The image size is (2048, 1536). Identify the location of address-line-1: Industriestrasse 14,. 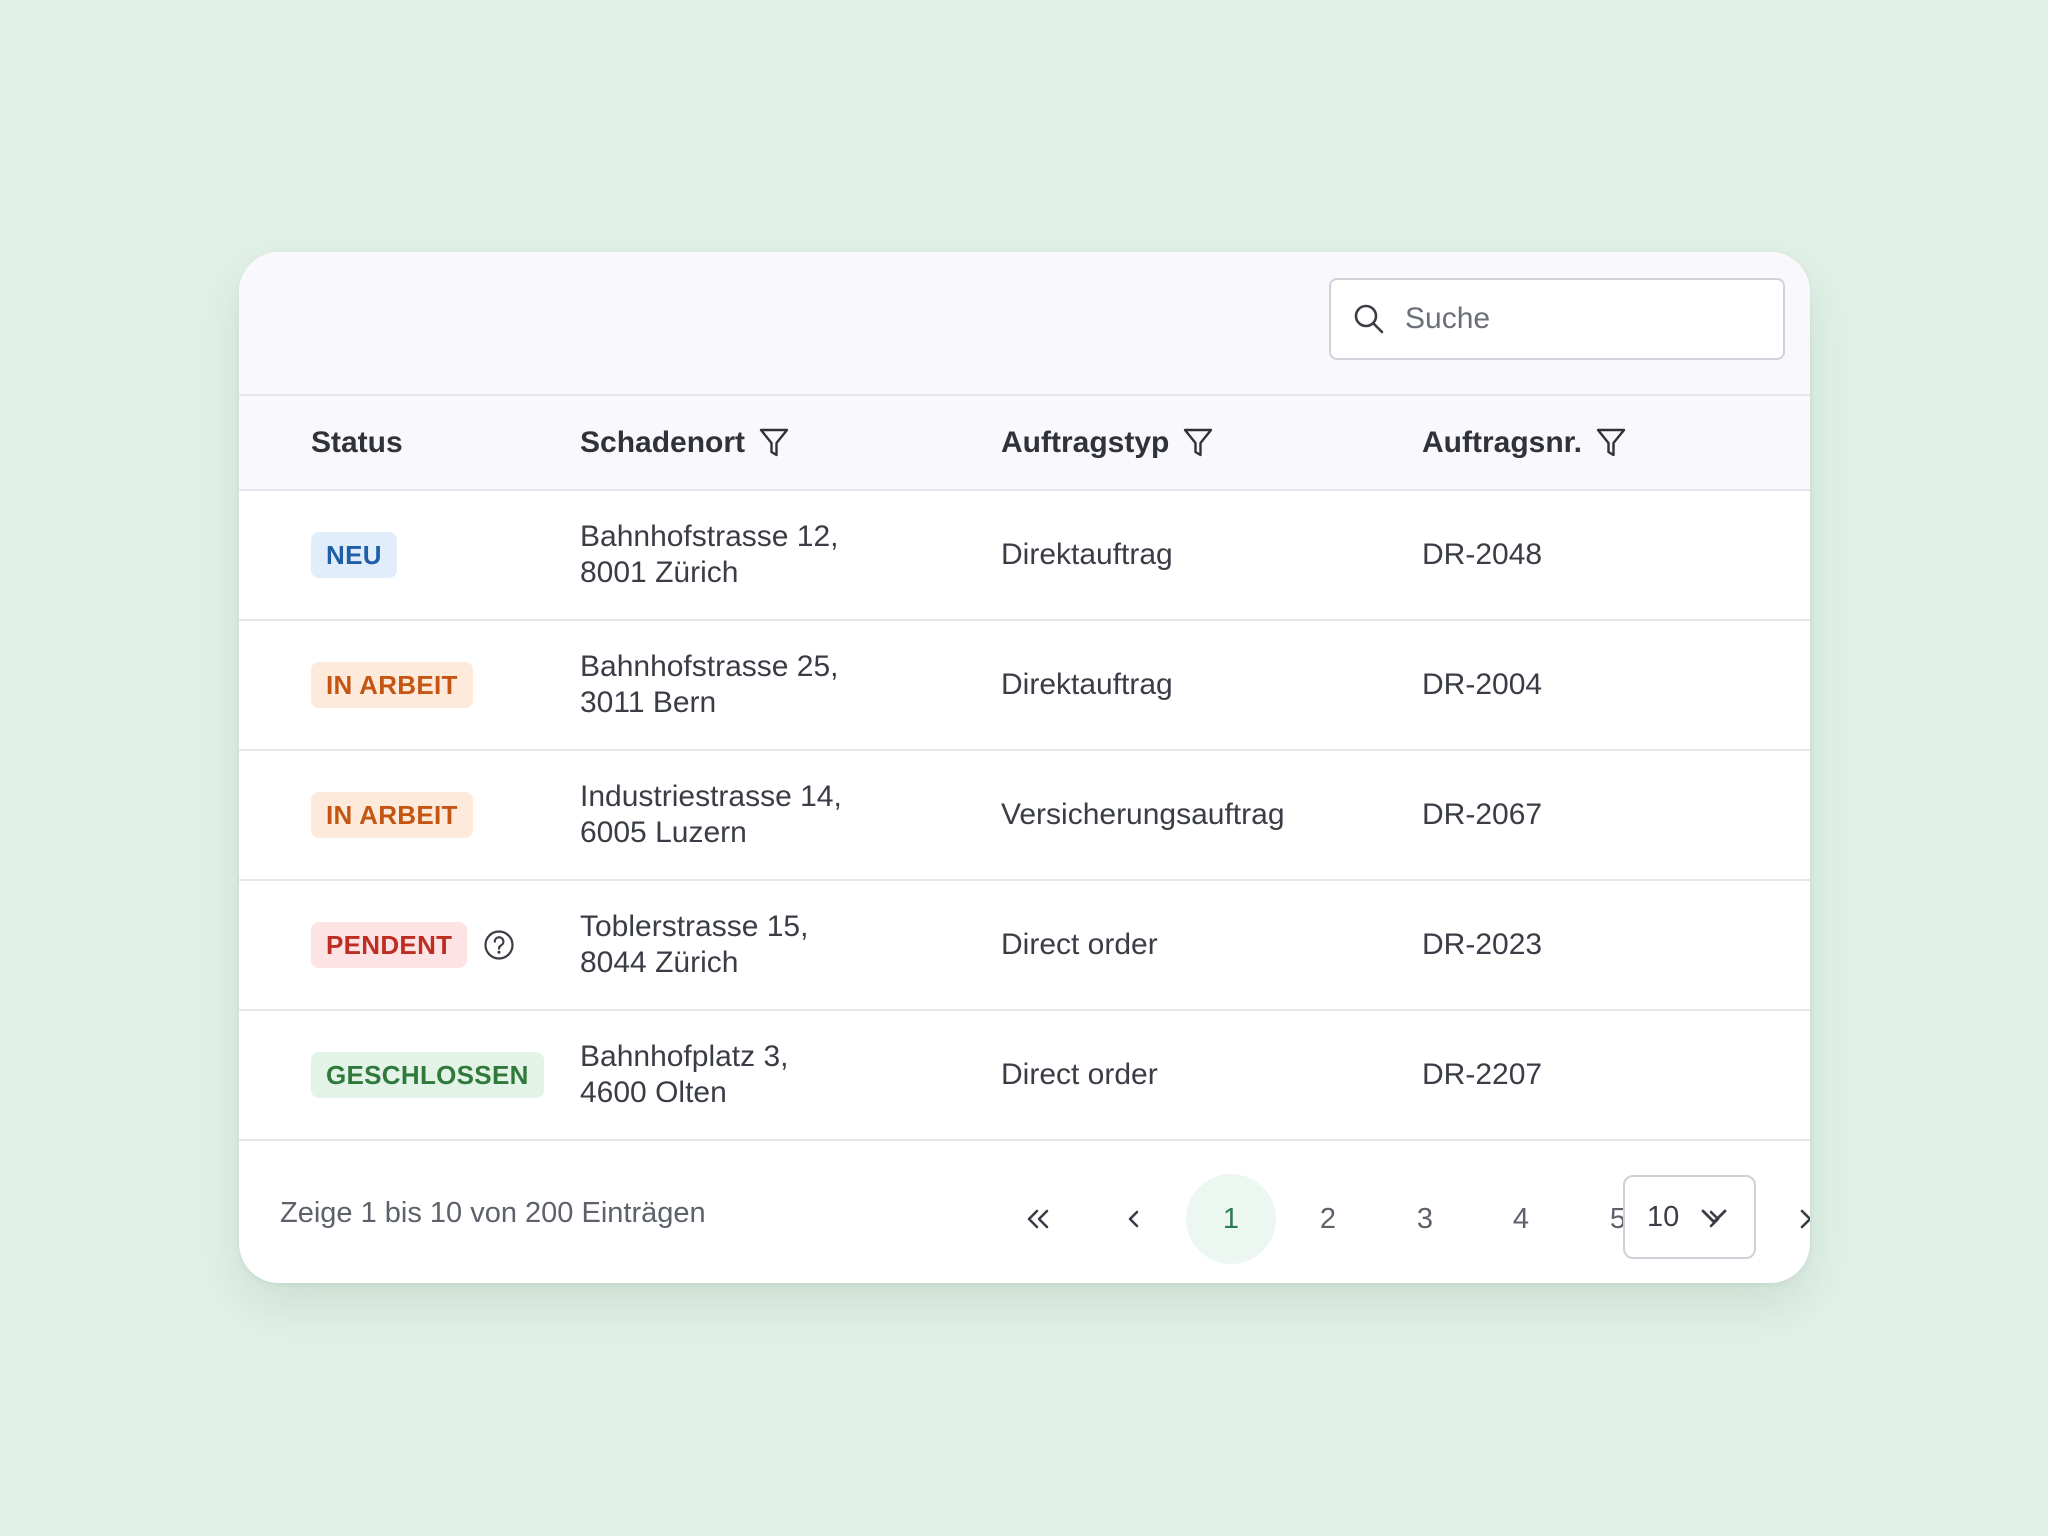
(711, 796).